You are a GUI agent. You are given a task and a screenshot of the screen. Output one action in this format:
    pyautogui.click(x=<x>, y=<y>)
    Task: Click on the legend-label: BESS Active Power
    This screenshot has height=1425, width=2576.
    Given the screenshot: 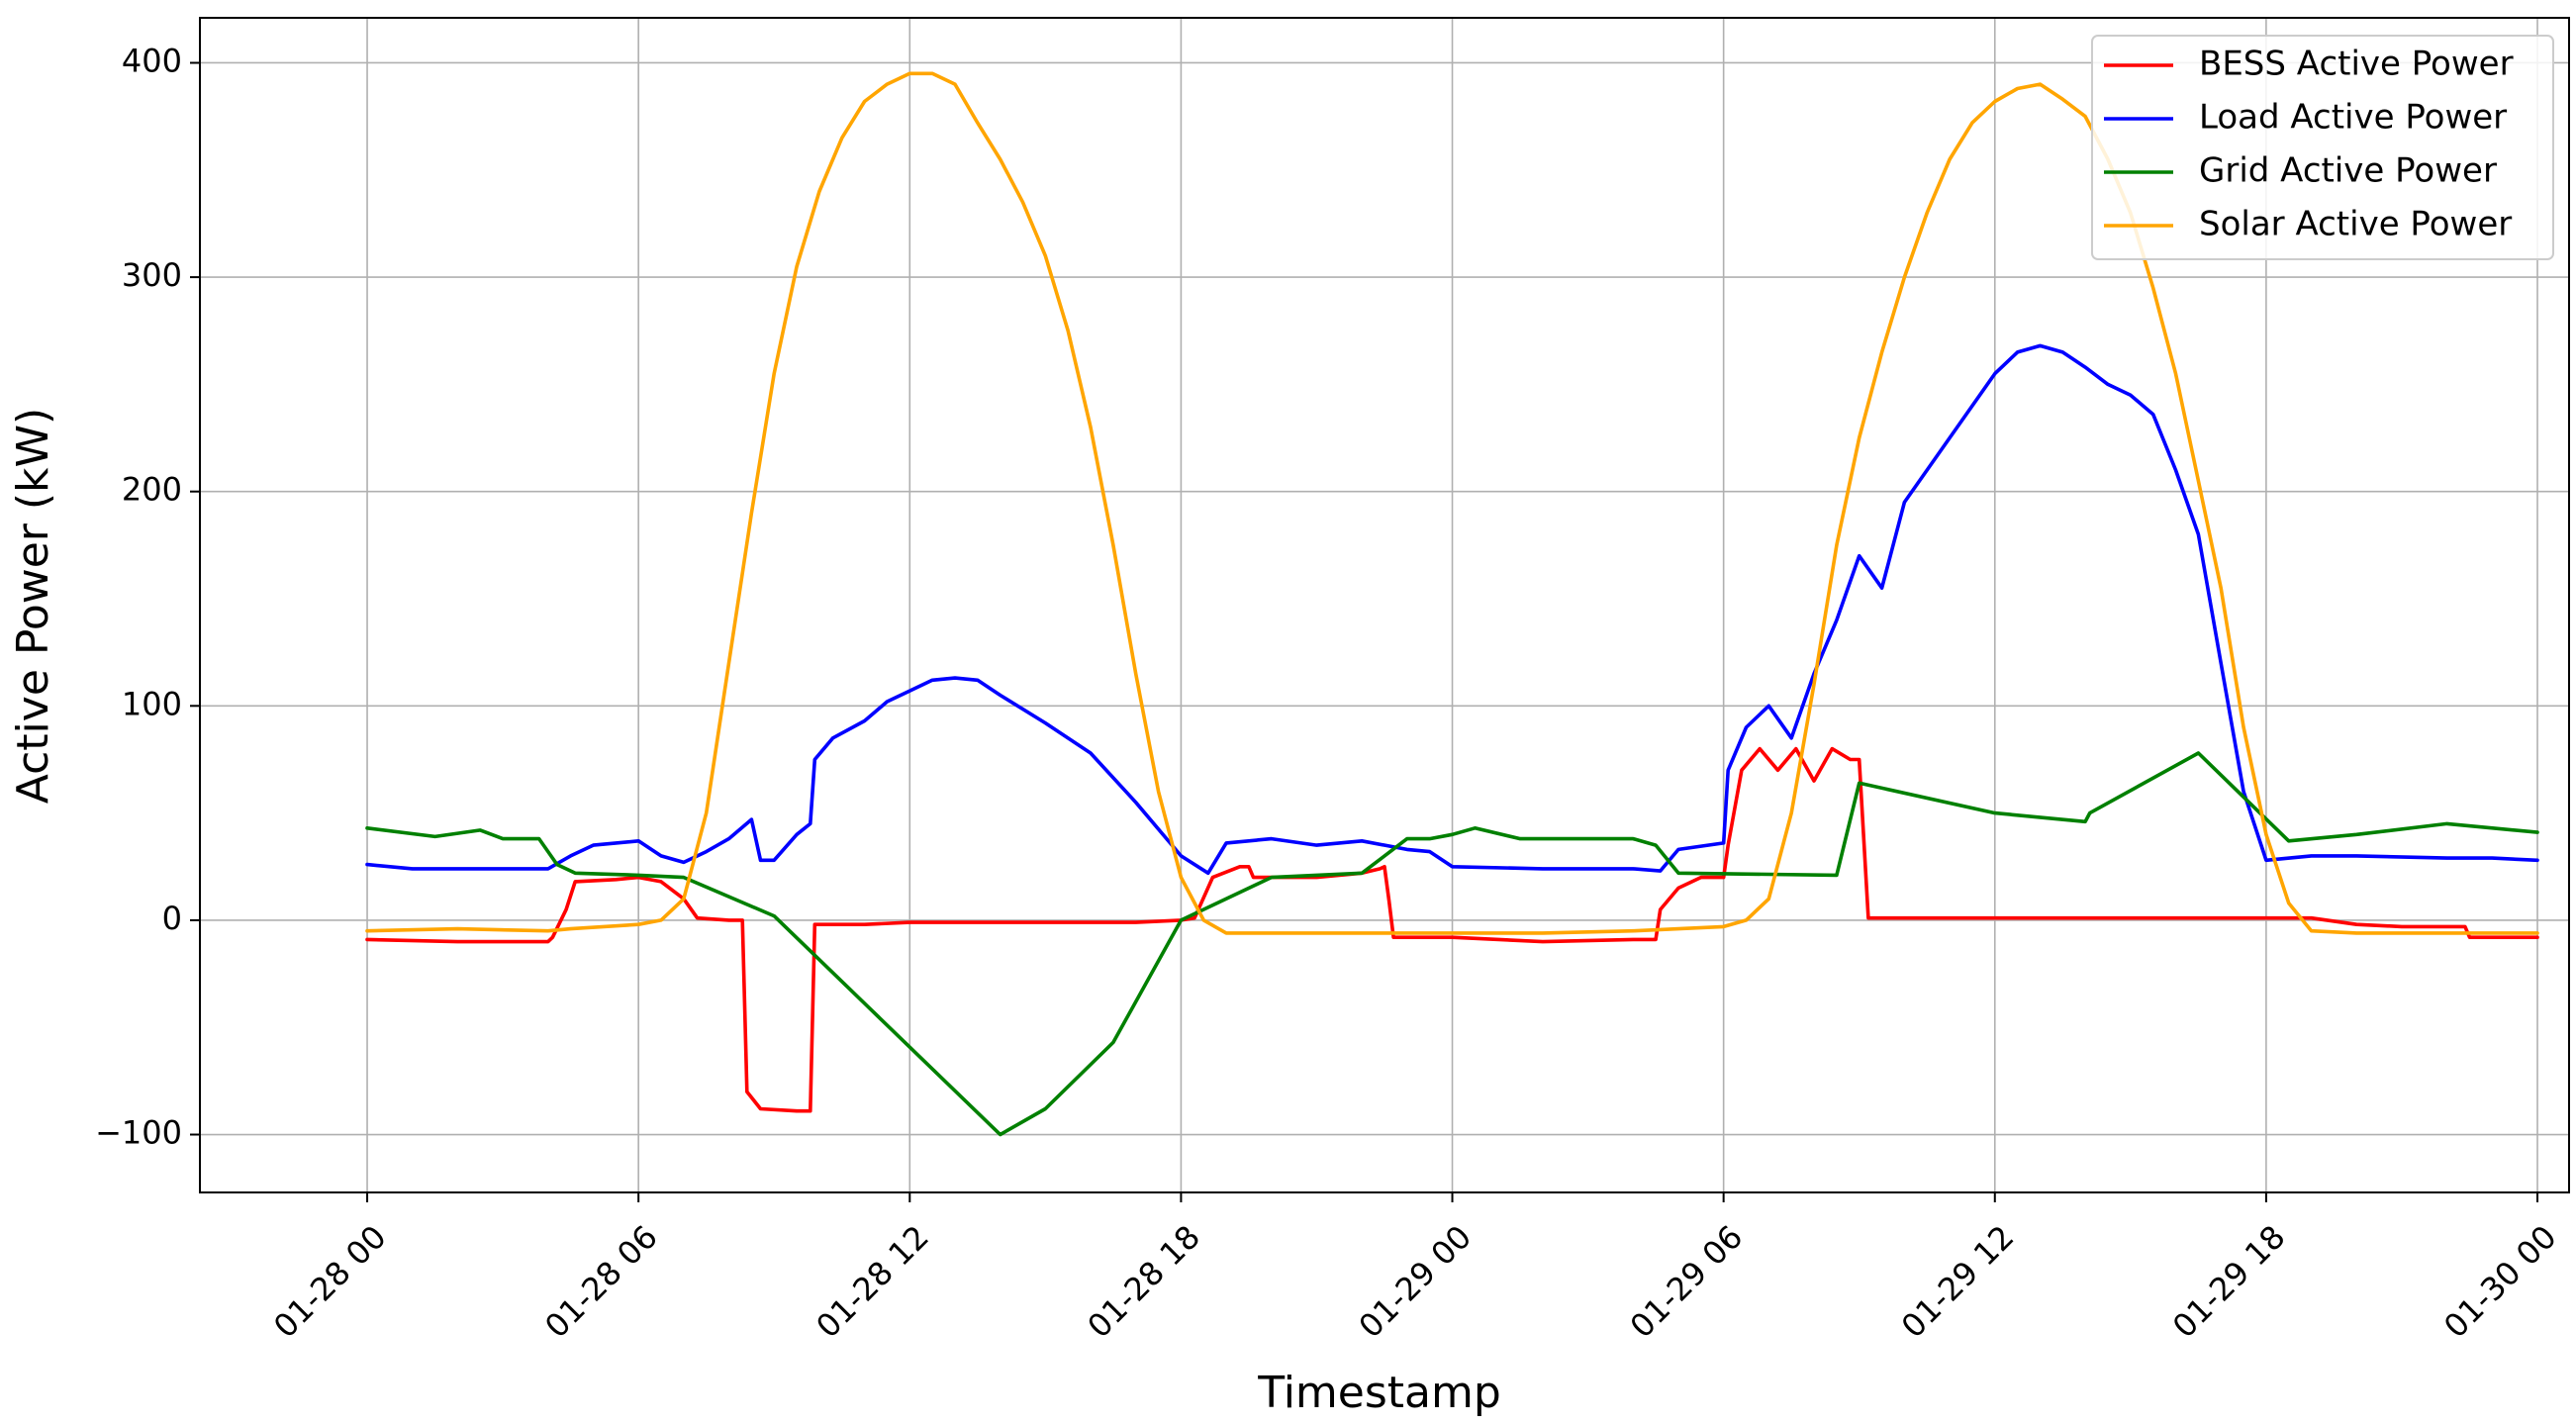 What is the action you would take?
    pyautogui.click(x=2356, y=64)
    